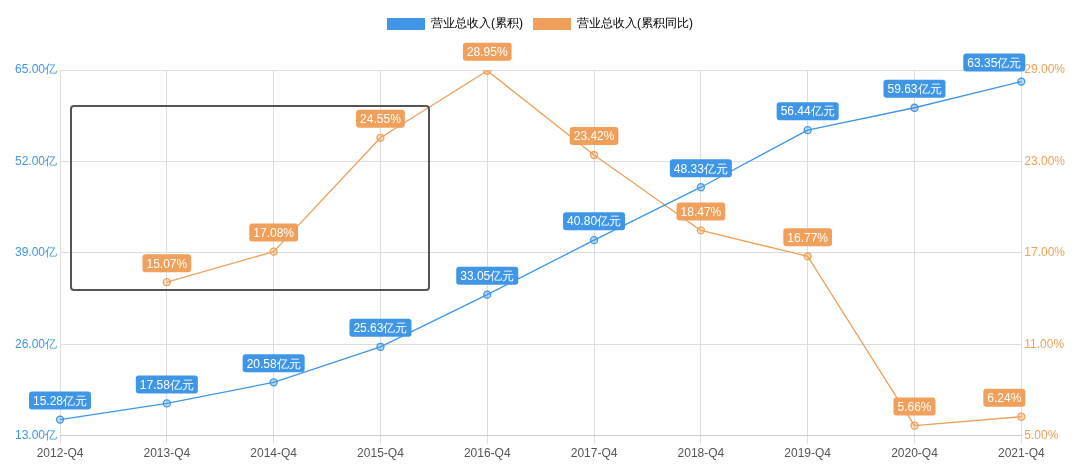 Image resolution: width=1080 pixels, height=472 pixels. I want to click on legend-label: 营业总收入(累积同比), so click(635, 23).